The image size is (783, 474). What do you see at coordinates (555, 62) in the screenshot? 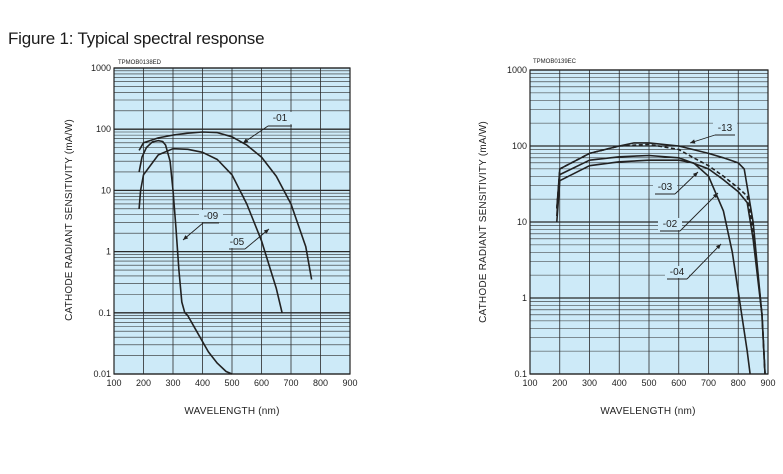
I see `chart-code: TPMOB0139EC` at bounding box center [555, 62].